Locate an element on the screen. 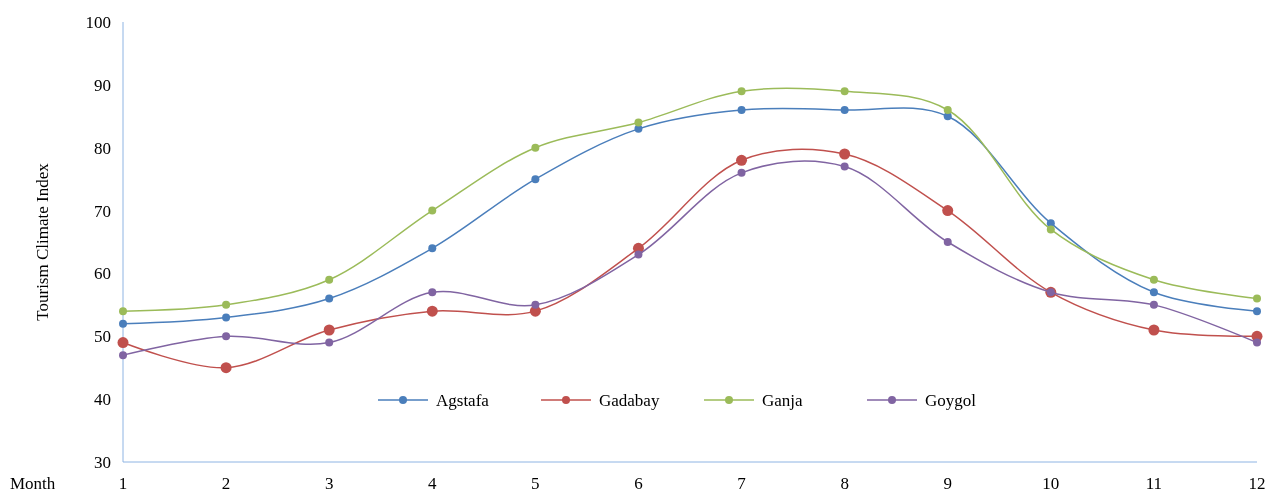  y-tick-label: 80 is located at coordinates (102, 148).